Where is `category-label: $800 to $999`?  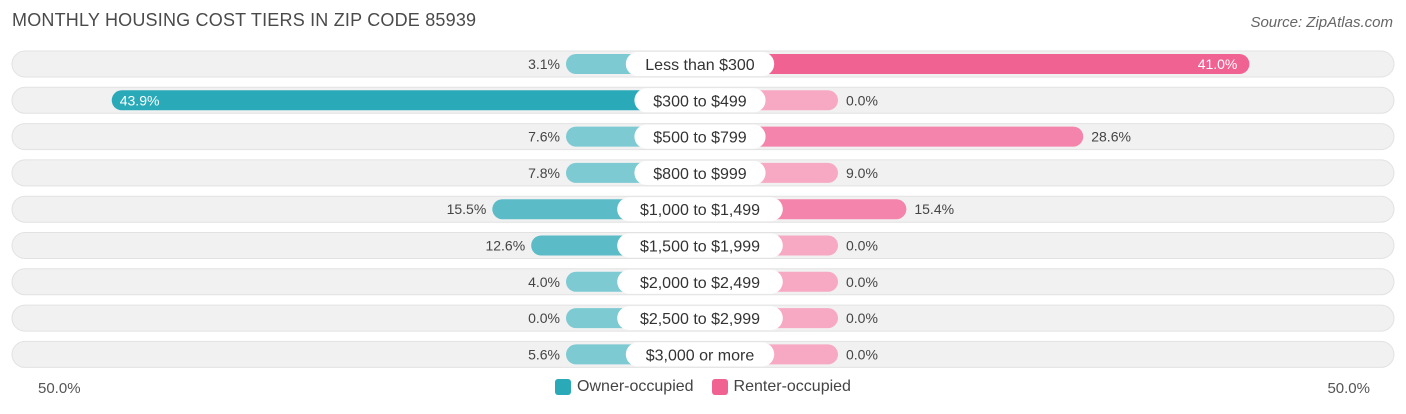 category-label: $800 to $999 is located at coordinates (700, 174).